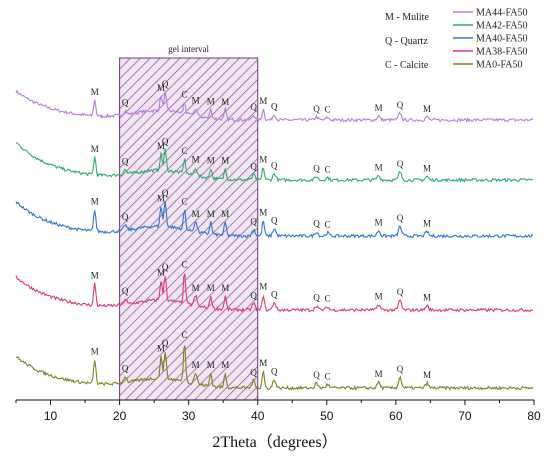 The height and width of the screenshot is (463, 550). I want to click on x-tick-label: 60, so click(396, 416).